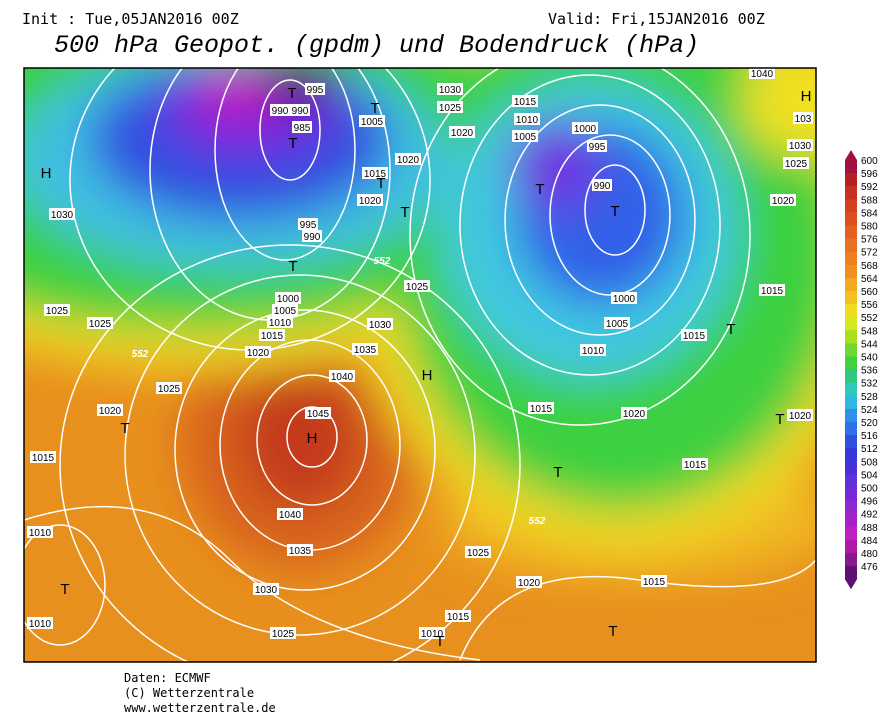 This screenshot has width=887, height=728. Describe the element at coordinates (869, 213) in the screenshot. I see `colorbar-label: 584` at that location.